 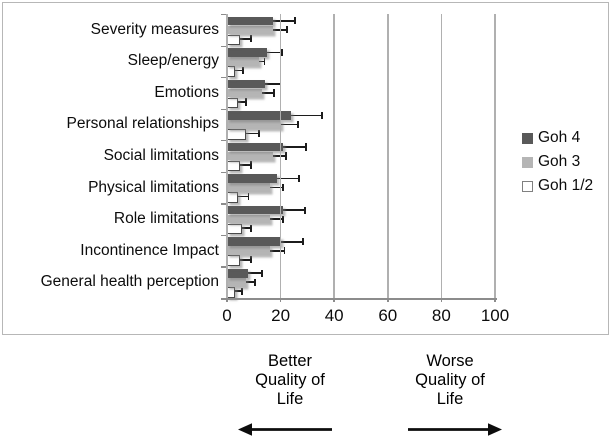 What do you see at coordinates (142, 124) in the screenshot?
I see `category-label: Personal relationships` at bounding box center [142, 124].